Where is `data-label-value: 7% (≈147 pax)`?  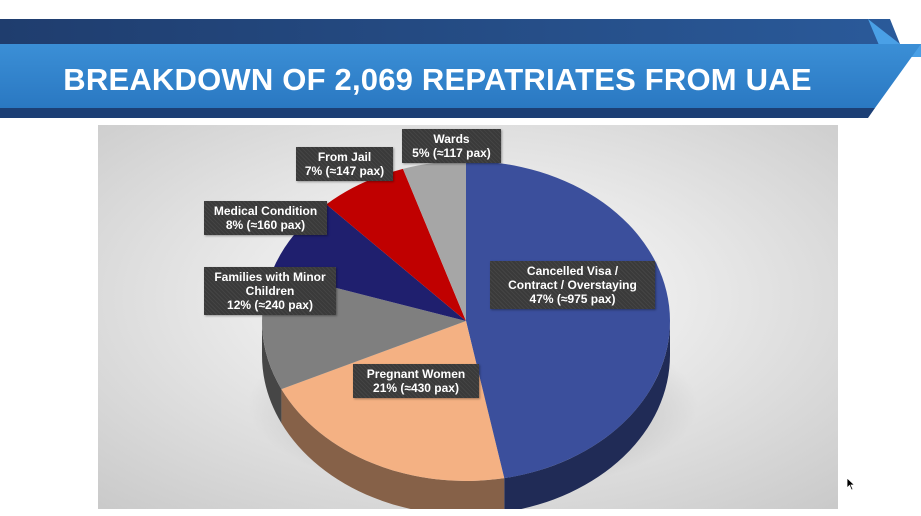 data-label-value: 7% (≈147 pax) is located at coordinates (344, 171).